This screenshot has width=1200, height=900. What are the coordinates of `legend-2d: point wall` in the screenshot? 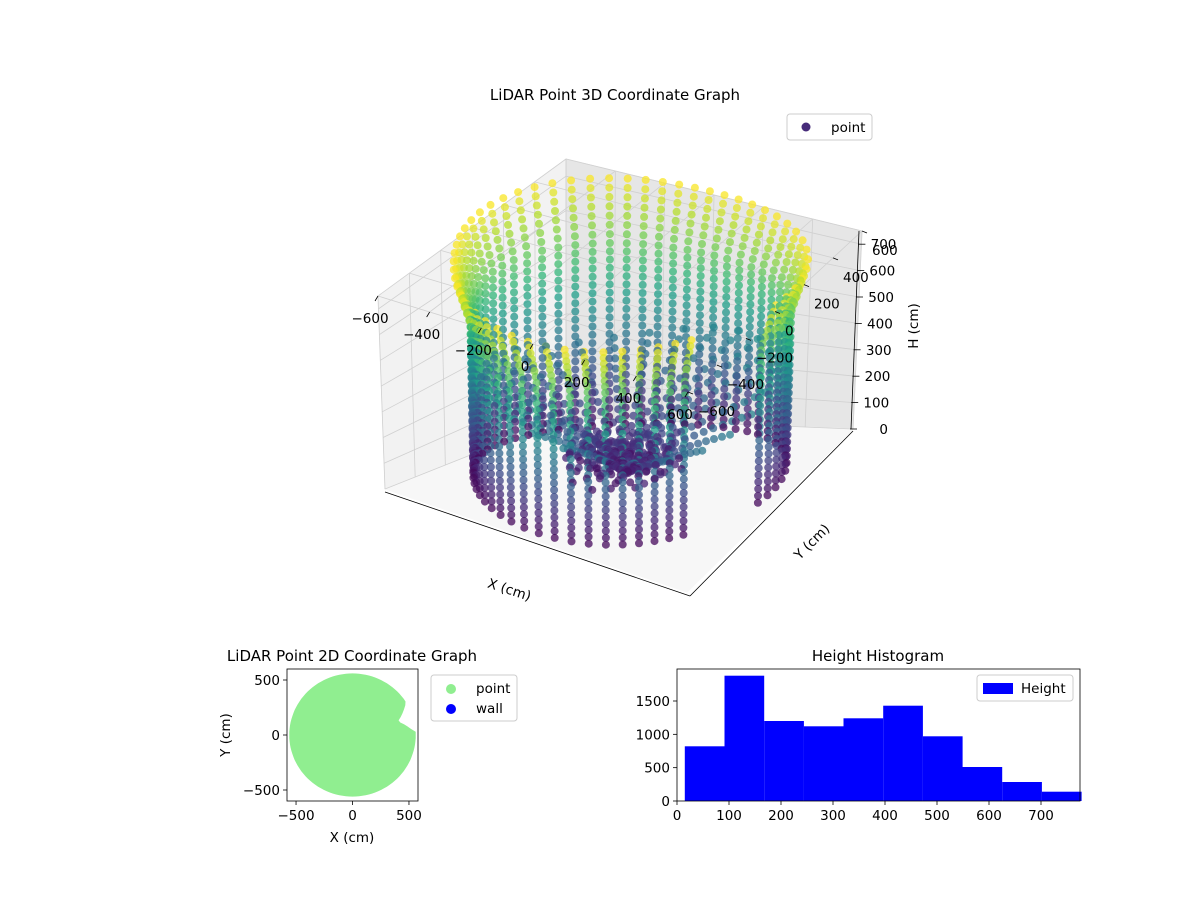 It's located at (474, 698).